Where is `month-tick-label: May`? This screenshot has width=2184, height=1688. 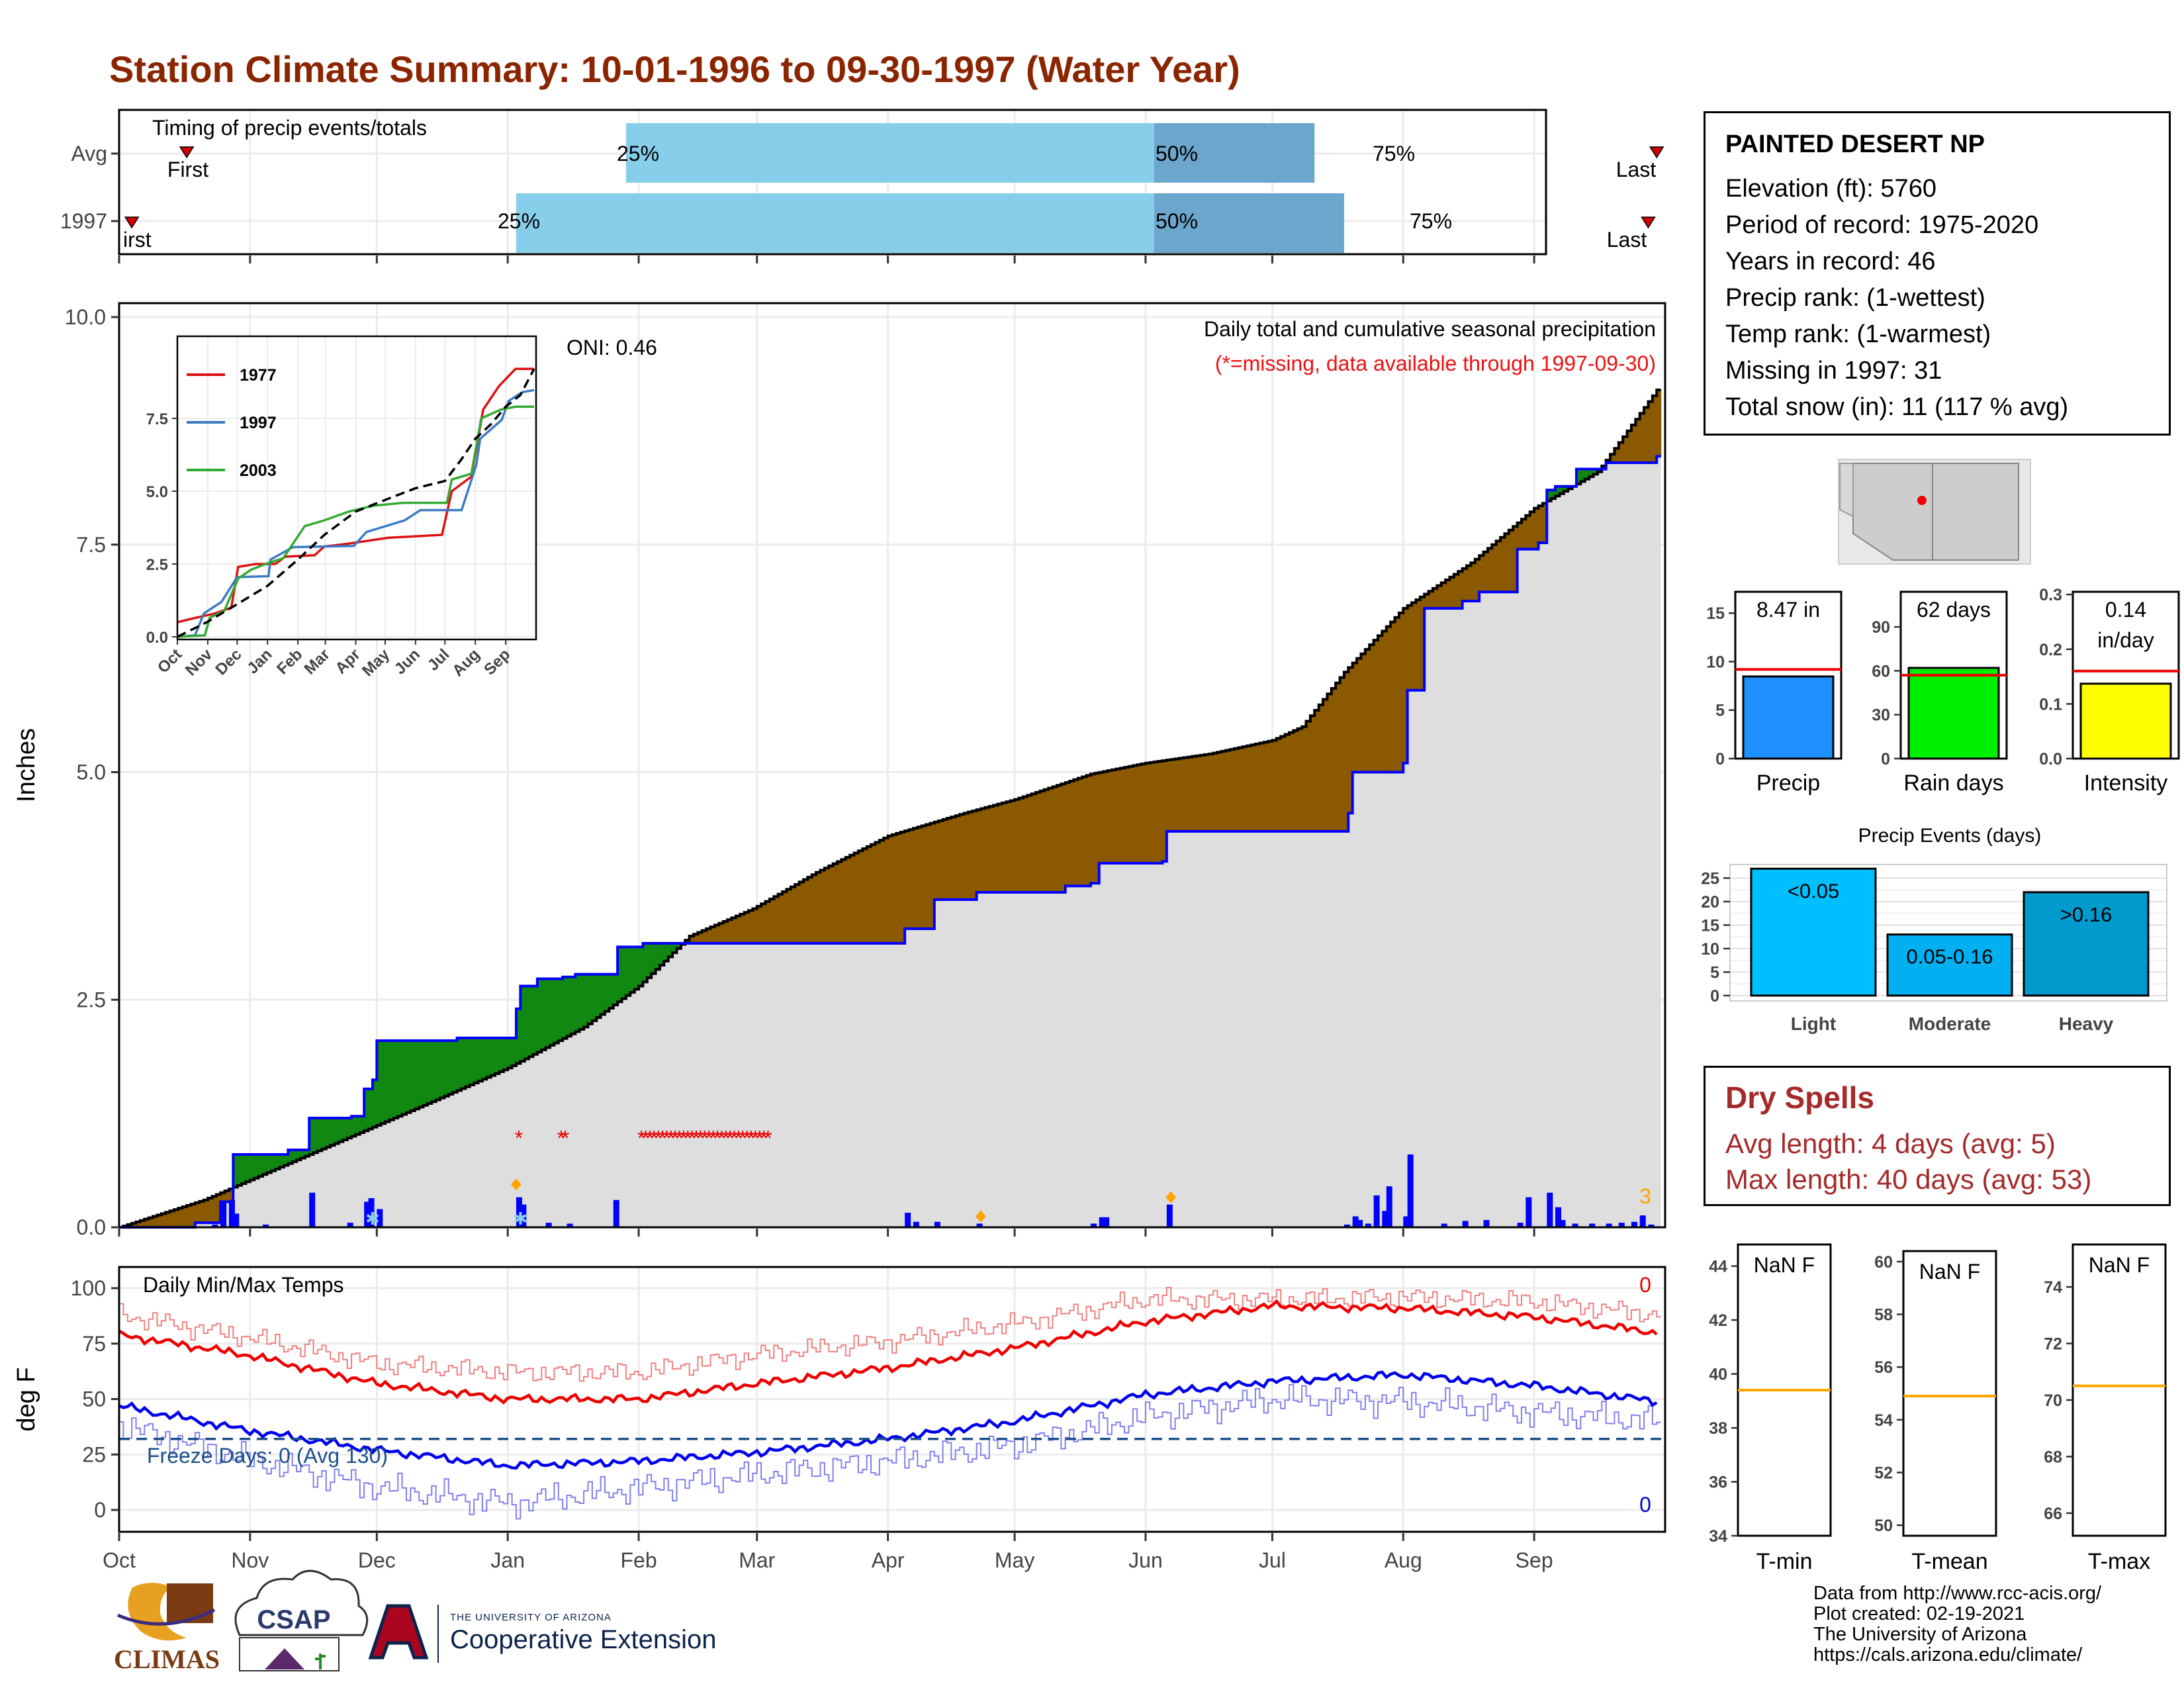
month-tick-label: May is located at coordinates (1014, 1560).